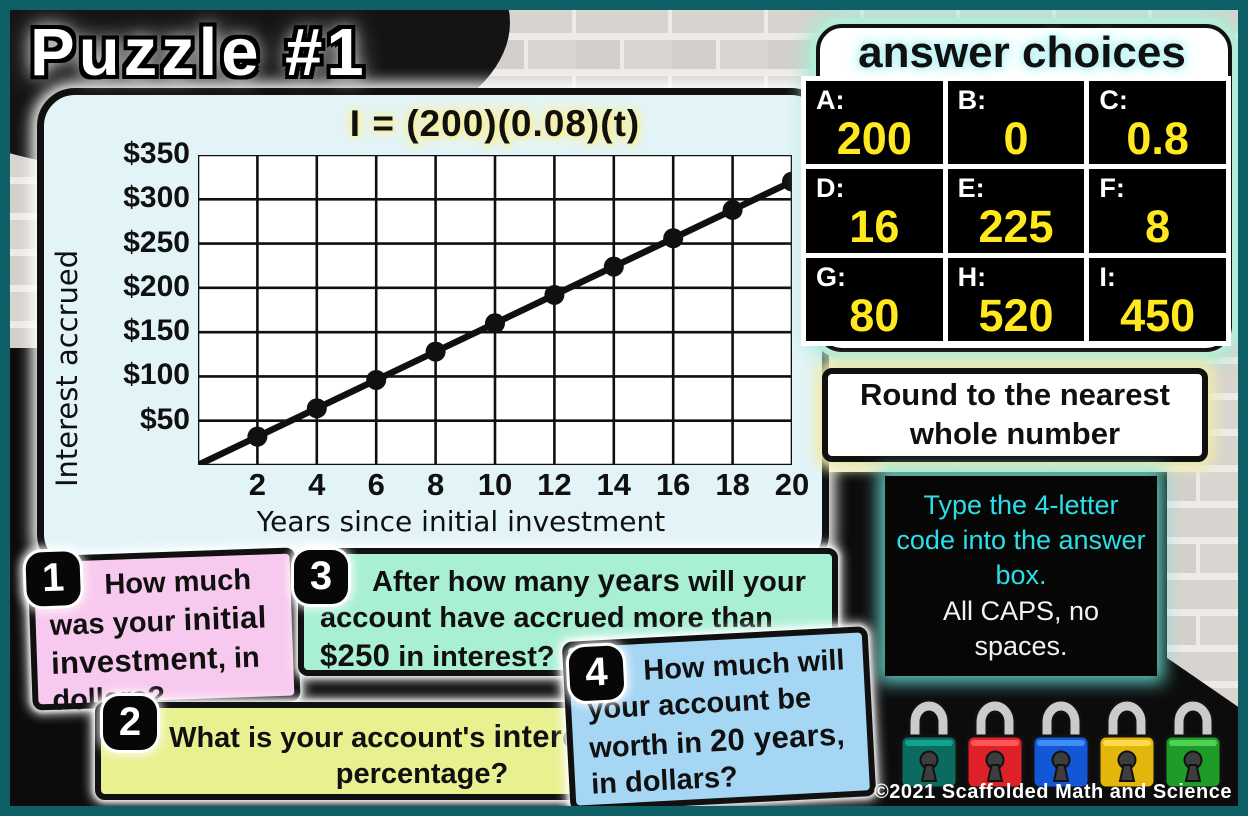 This screenshot has height=816, width=1248. I want to click on answer-letter: F:, so click(1112, 188).